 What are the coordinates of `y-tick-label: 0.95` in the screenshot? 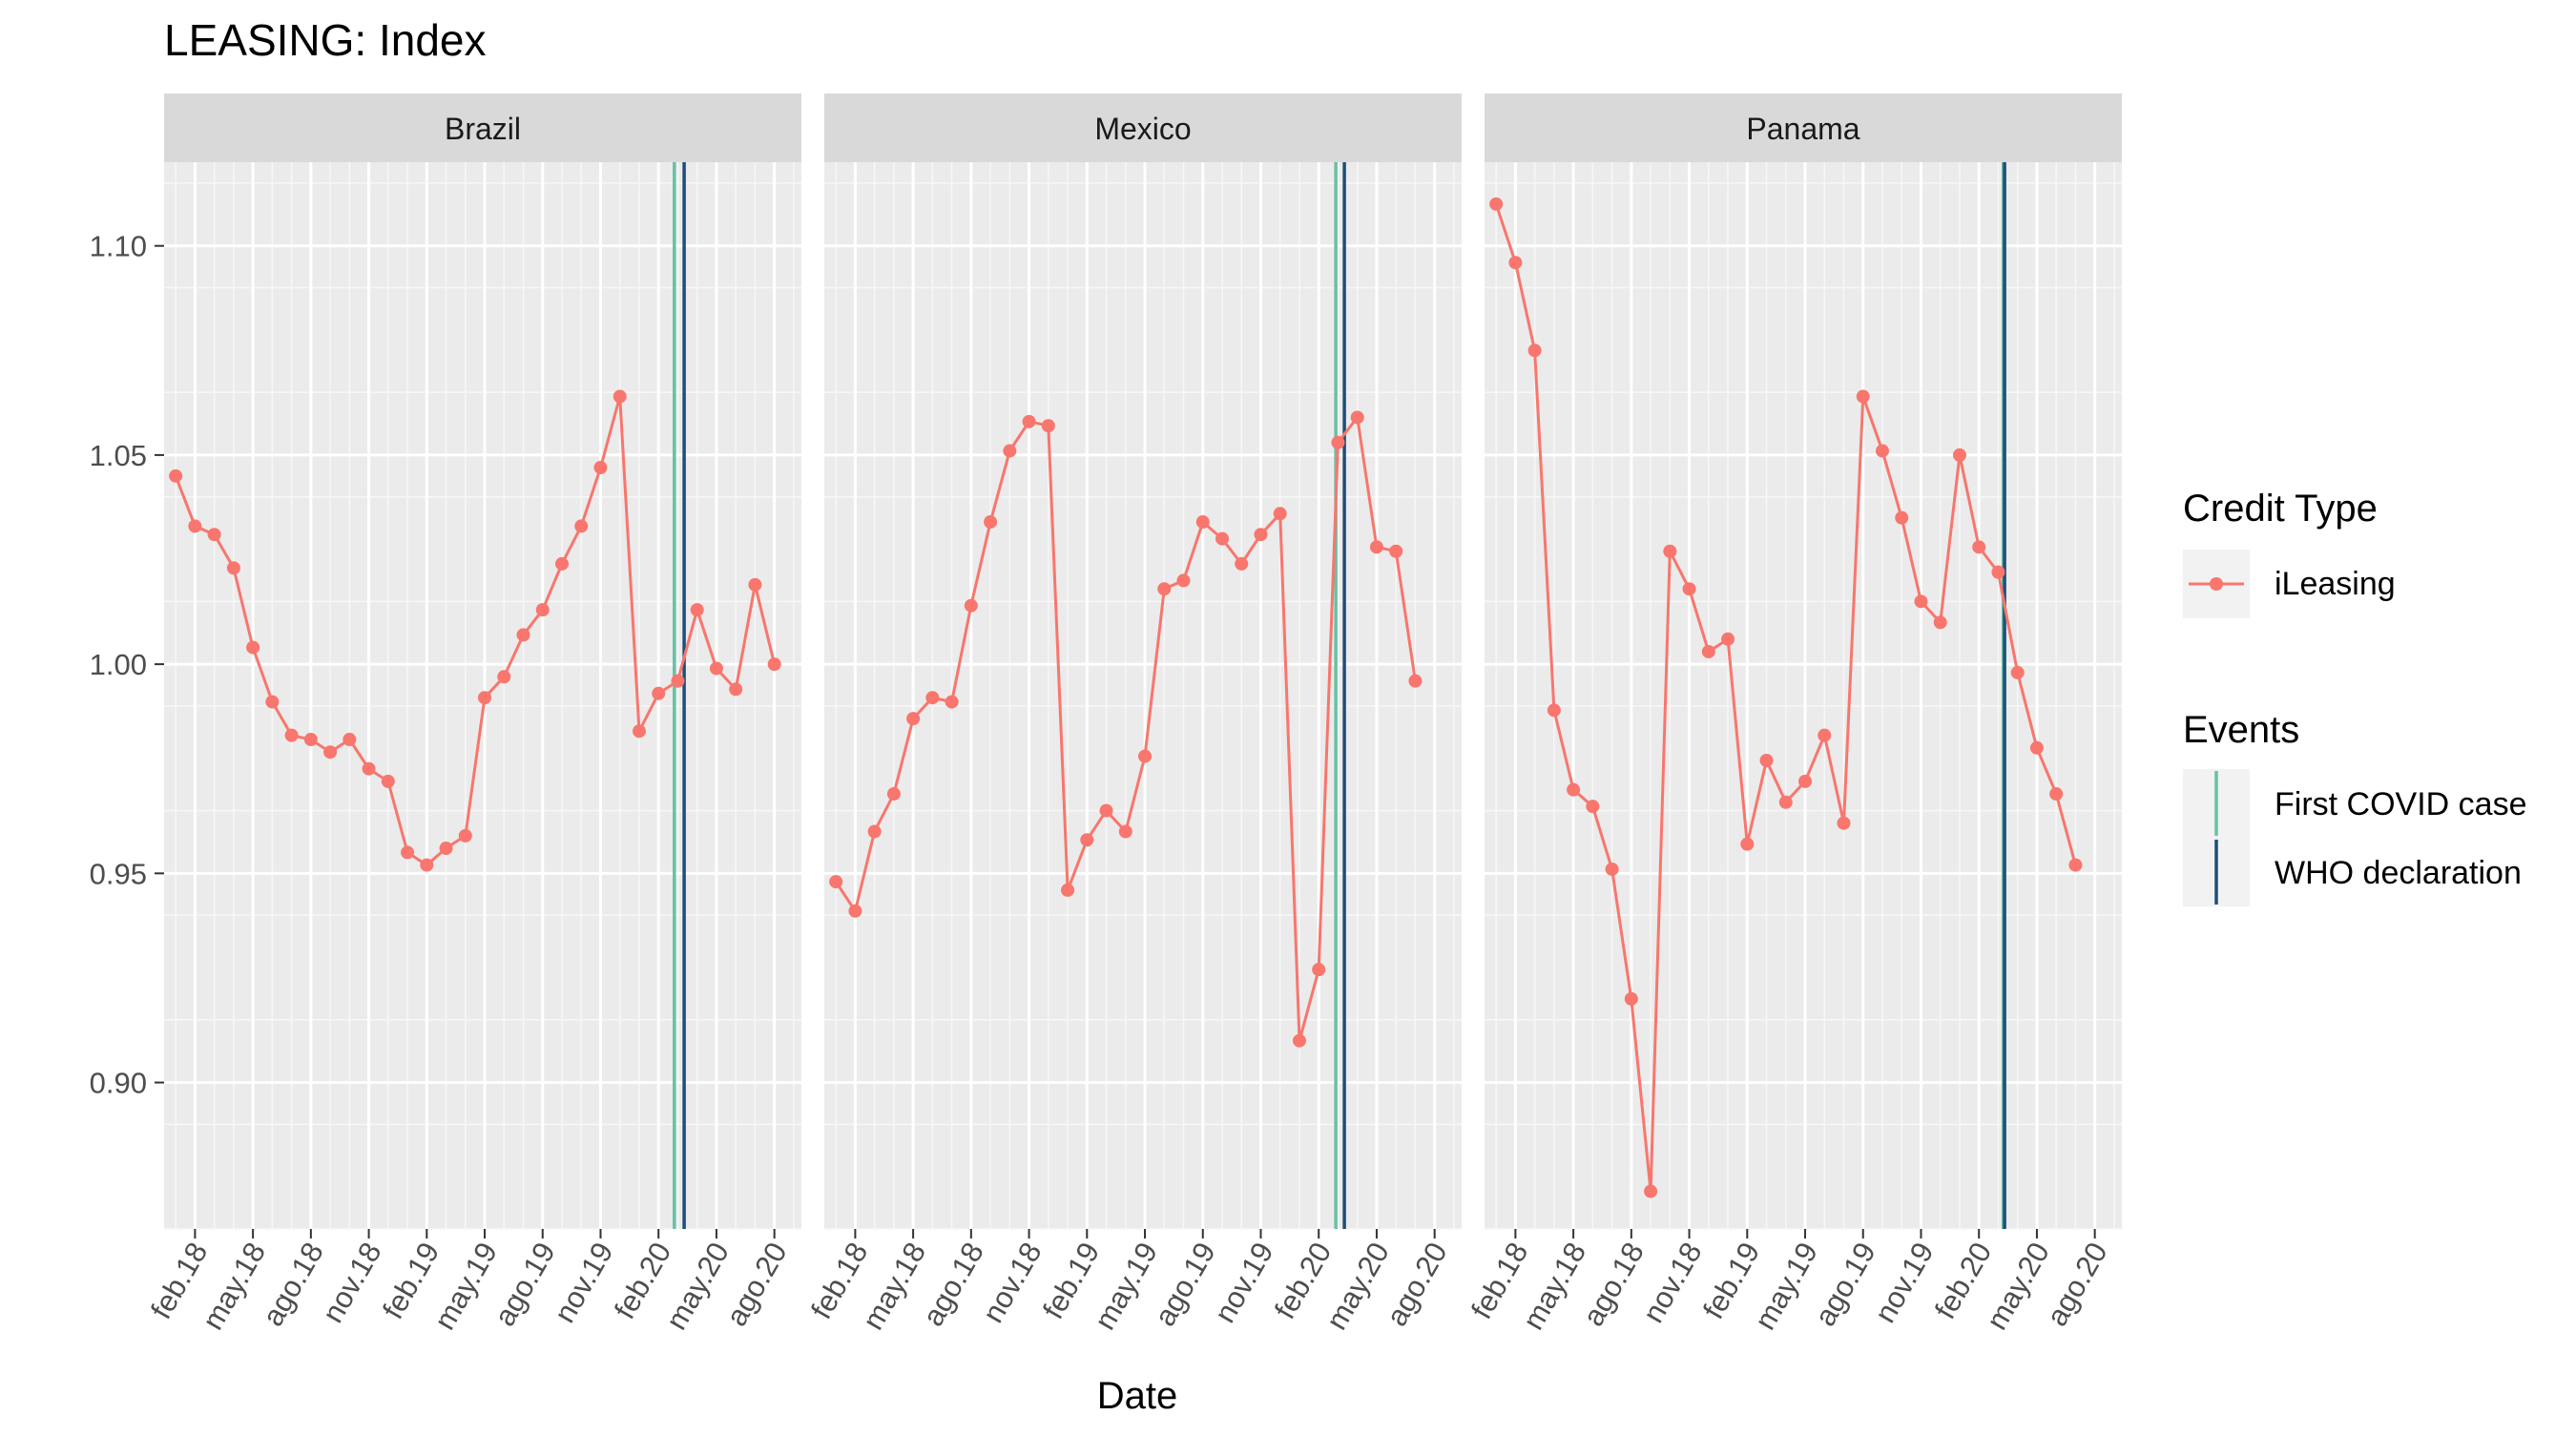 It's located at (118, 873).